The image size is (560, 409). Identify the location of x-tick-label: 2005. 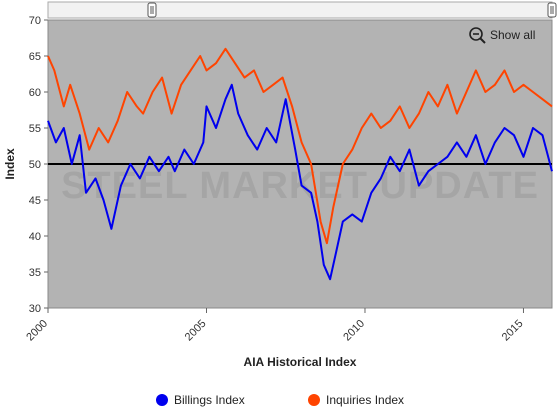
(196, 331).